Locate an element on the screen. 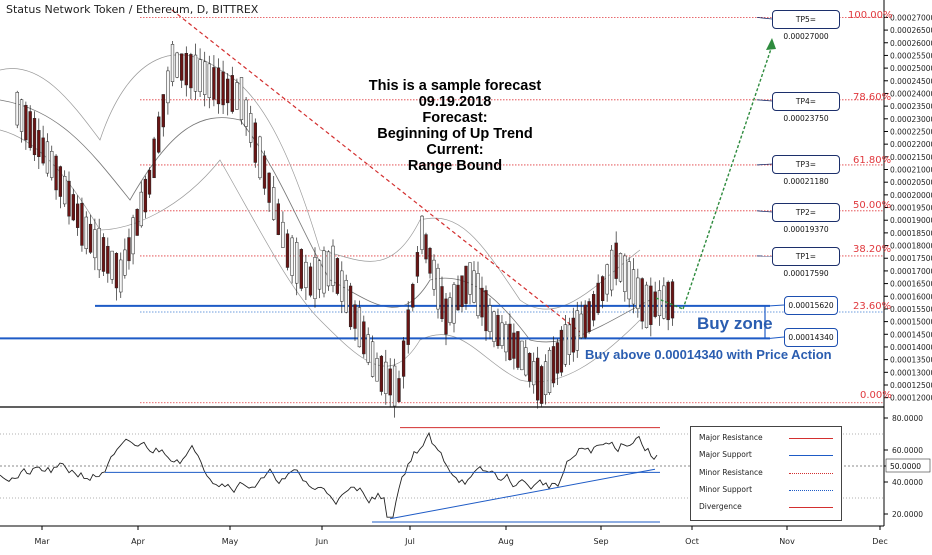  y-tick-label: 0.00013000 is located at coordinates (911, 372).